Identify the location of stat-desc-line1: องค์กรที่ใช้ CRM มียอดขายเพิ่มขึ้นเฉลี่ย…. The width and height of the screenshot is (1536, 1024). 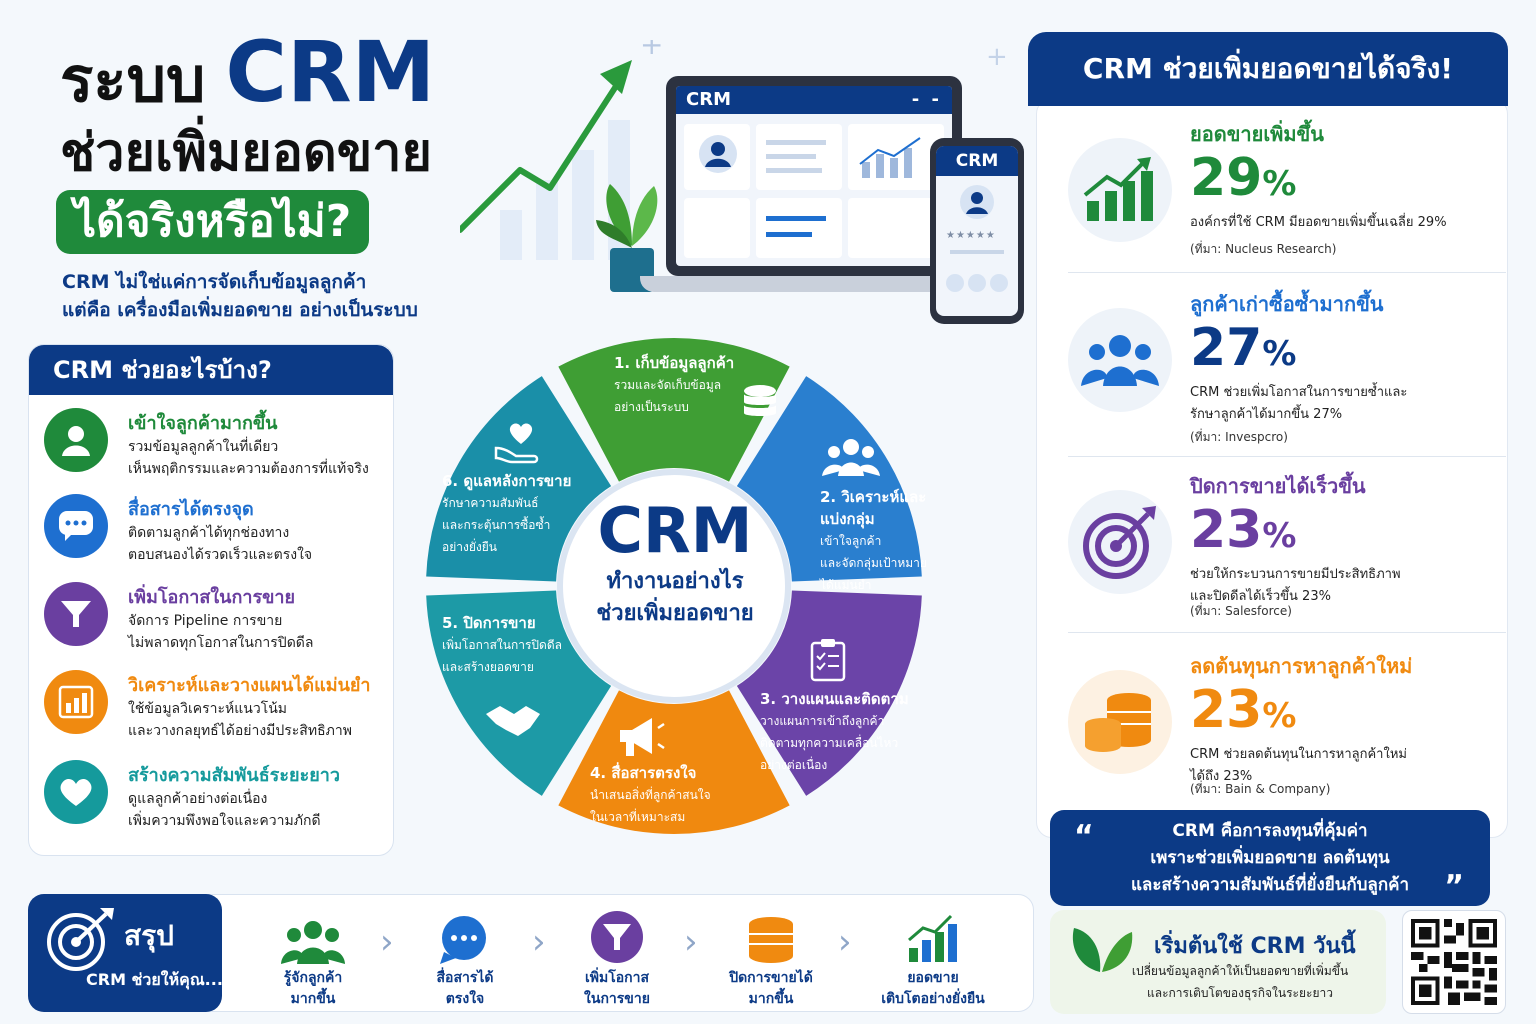
(1318, 222).